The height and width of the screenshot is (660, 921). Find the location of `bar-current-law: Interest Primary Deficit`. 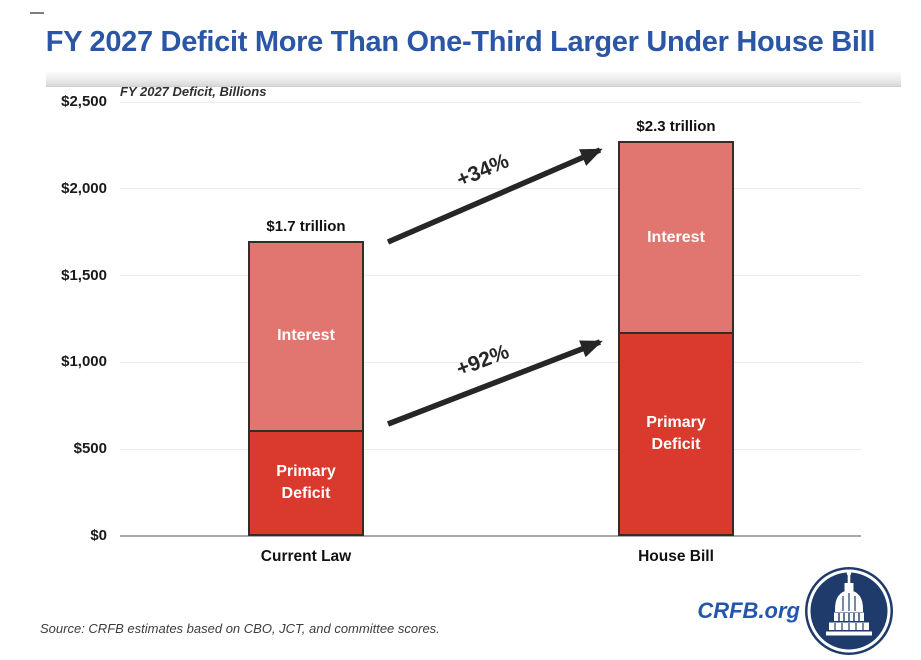

bar-current-law: Interest Primary Deficit is located at coordinates (306, 388).